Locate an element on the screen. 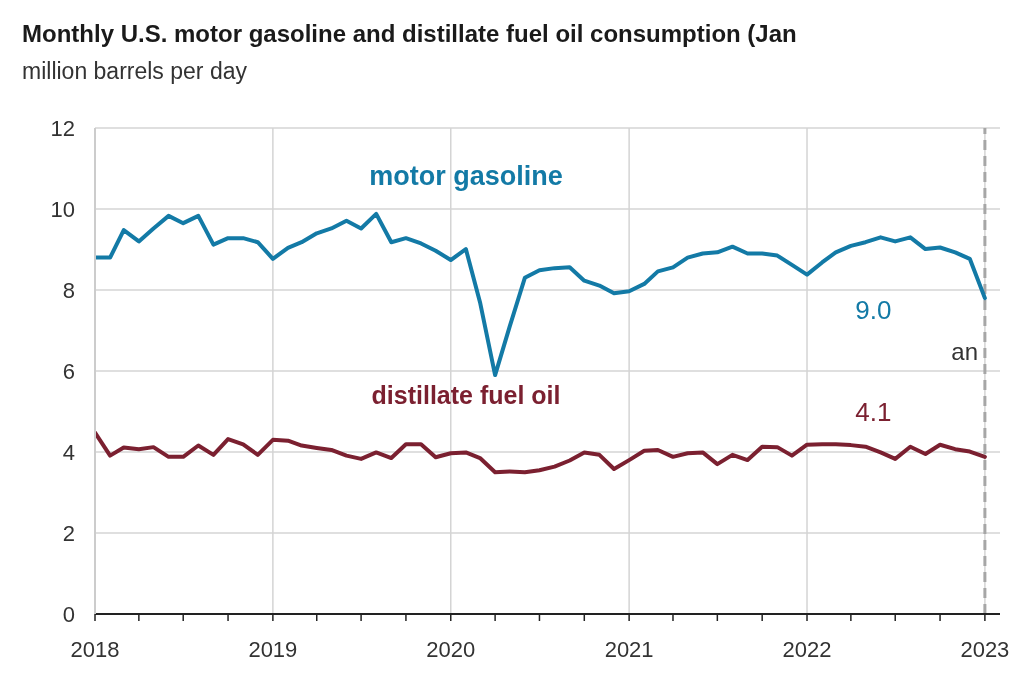 The height and width of the screenshot is (680, 1024). y-tick-label: 6 is located at coordinates (68, 371).